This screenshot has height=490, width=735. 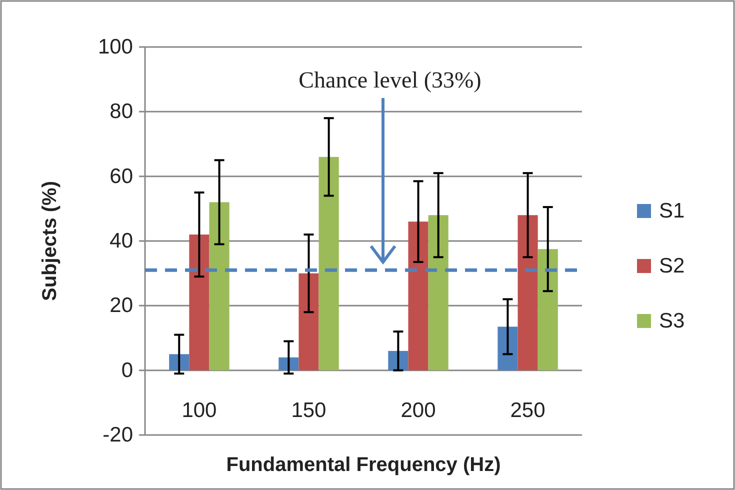 What do you see at coordinates (121, 112) in the screenshot?
I see `y-tick-label: 80` at bounding box center [121, 112].